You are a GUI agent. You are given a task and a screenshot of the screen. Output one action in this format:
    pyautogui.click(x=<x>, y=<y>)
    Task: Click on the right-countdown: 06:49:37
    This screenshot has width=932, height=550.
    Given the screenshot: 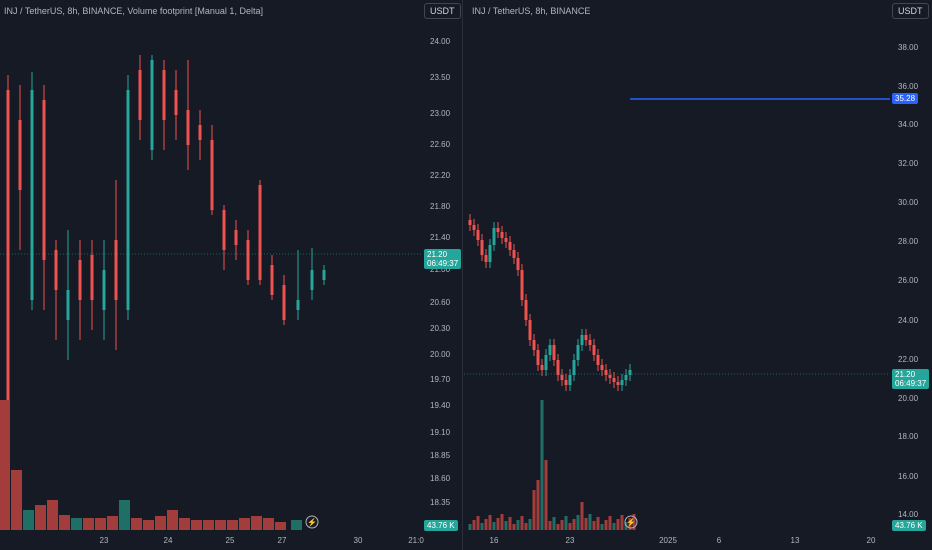 What is the action you would take?
    pyautogui.click(x=911, y=383)
    